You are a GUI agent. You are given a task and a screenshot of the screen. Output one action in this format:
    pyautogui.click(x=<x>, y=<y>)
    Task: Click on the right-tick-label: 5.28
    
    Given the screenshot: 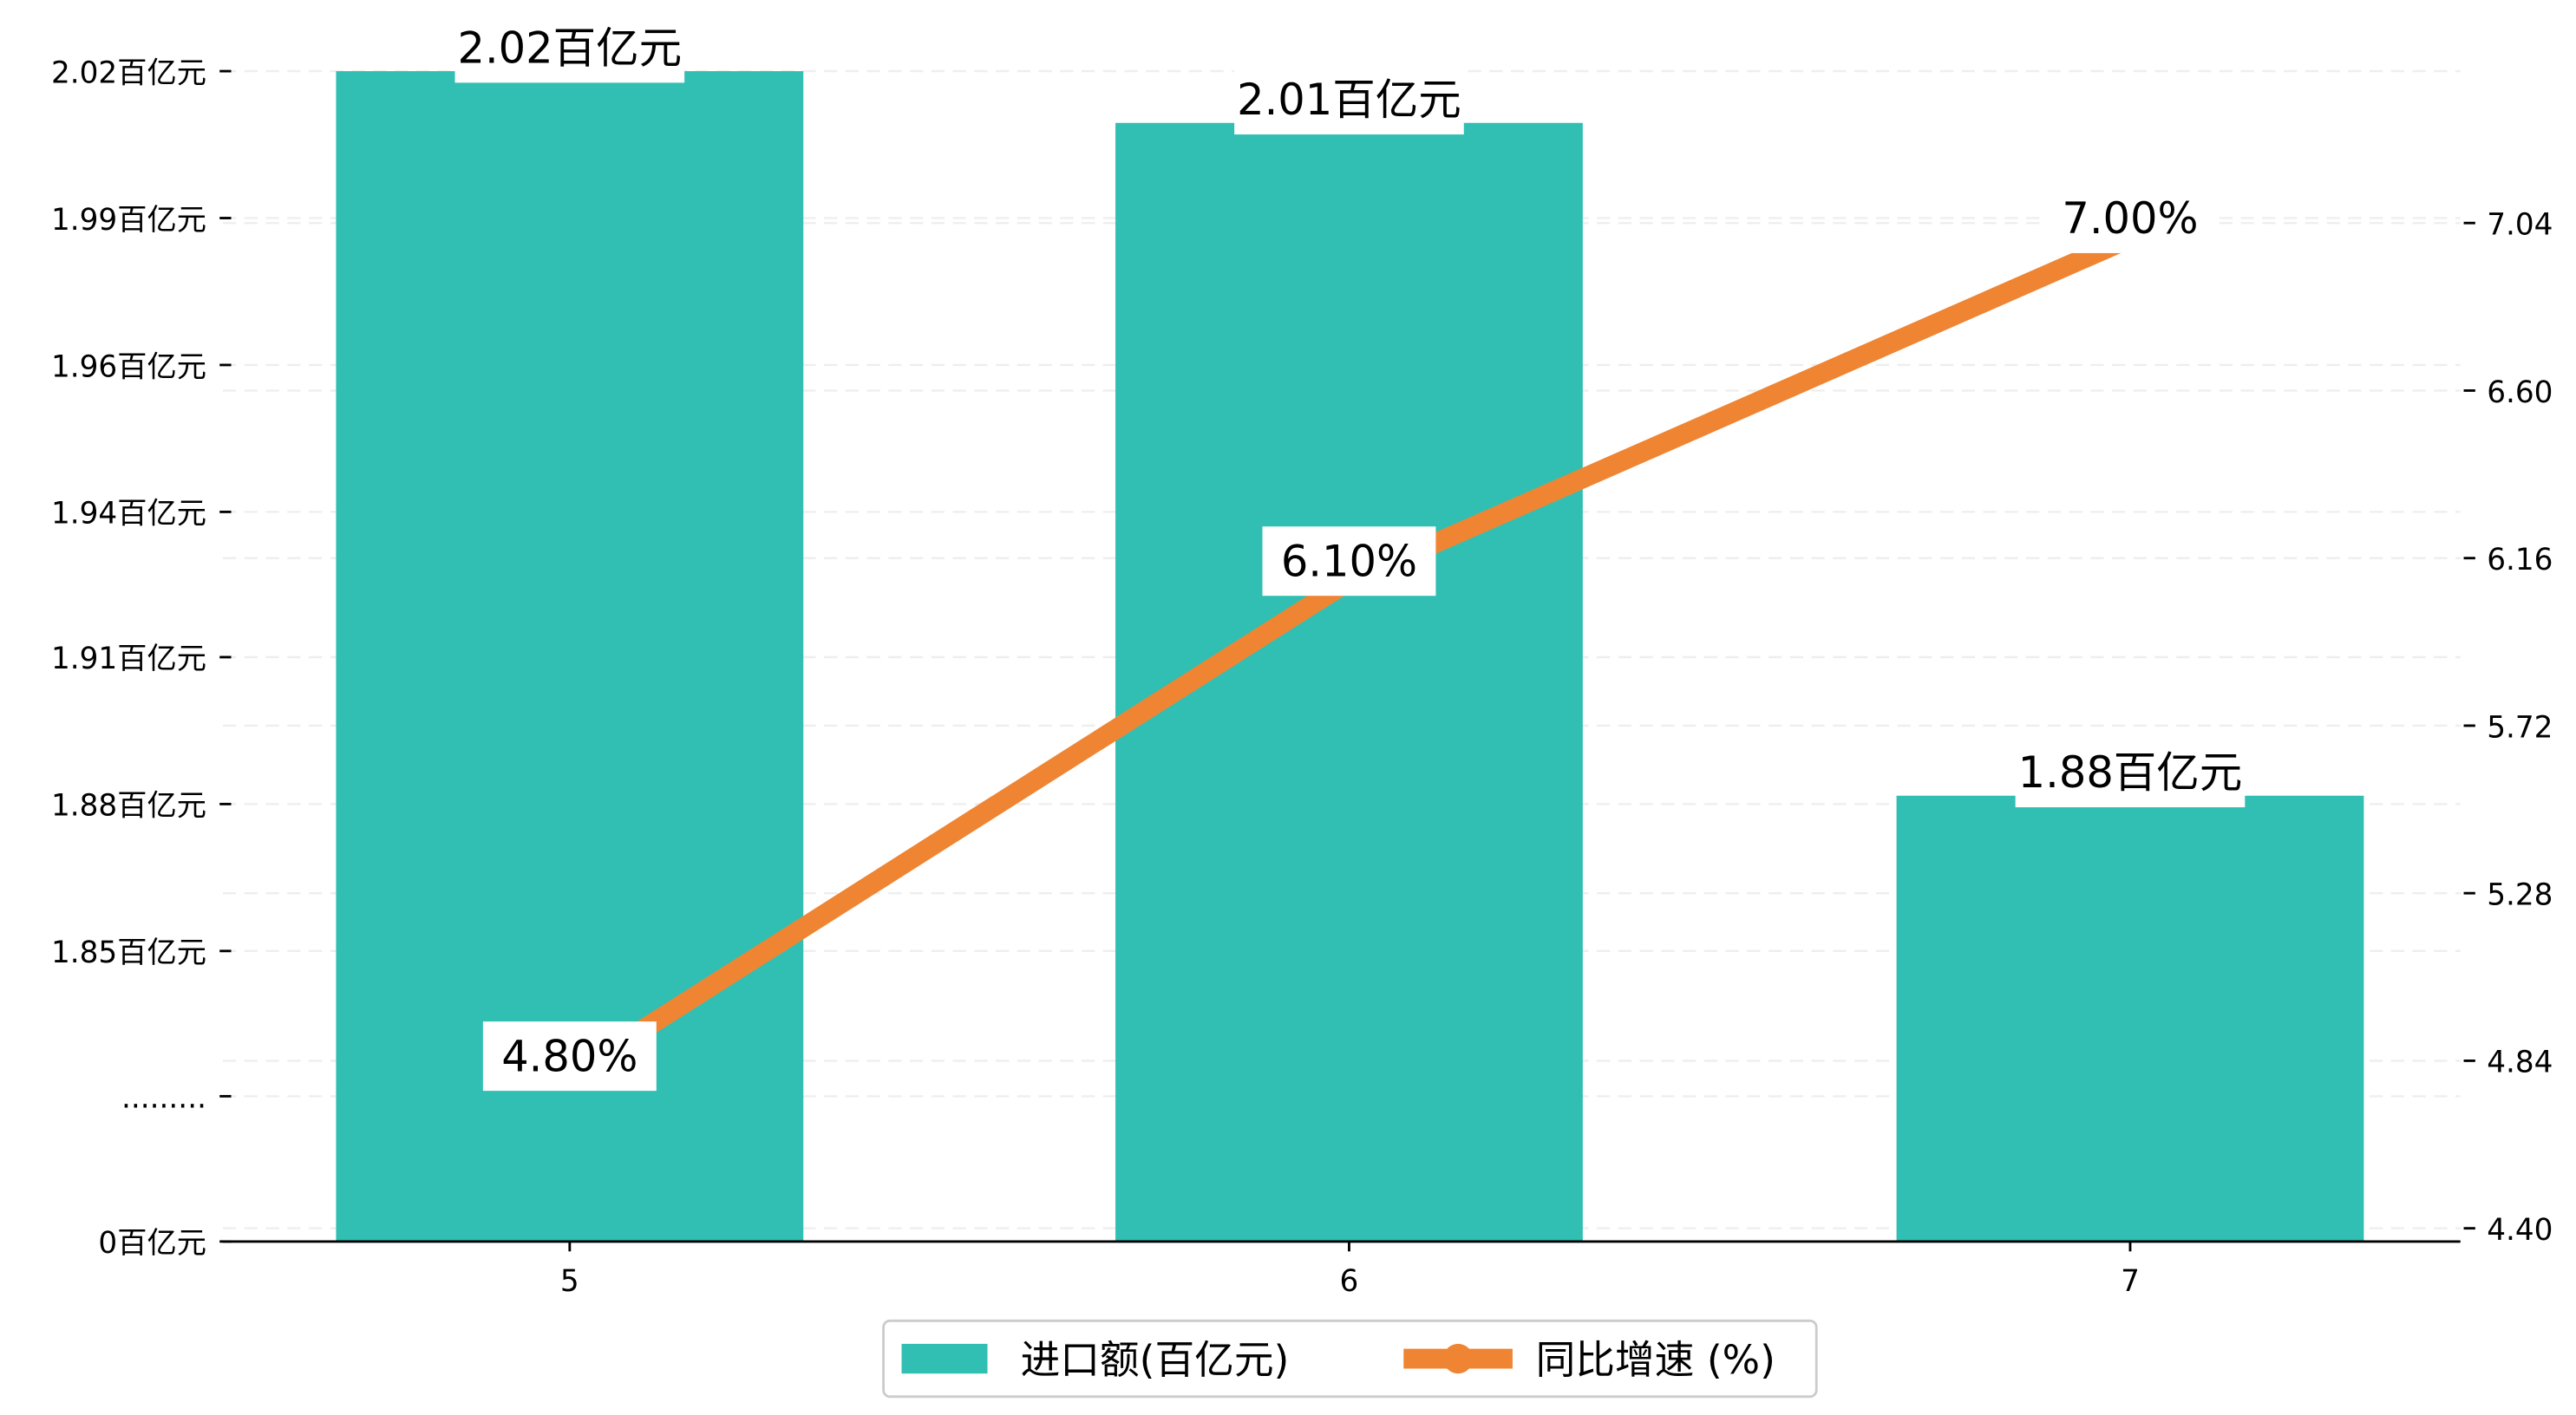 What is the action you would take?
    pyautogui.click(x=2520, y=895)
    